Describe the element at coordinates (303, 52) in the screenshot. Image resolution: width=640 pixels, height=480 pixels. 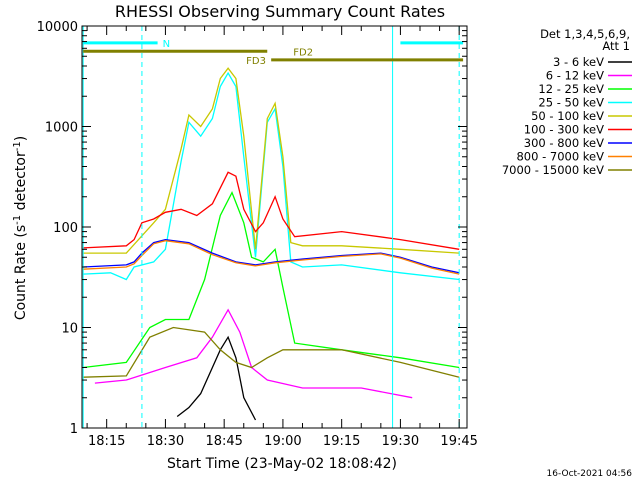
I see `annotation-label-1: FD2` at that location.